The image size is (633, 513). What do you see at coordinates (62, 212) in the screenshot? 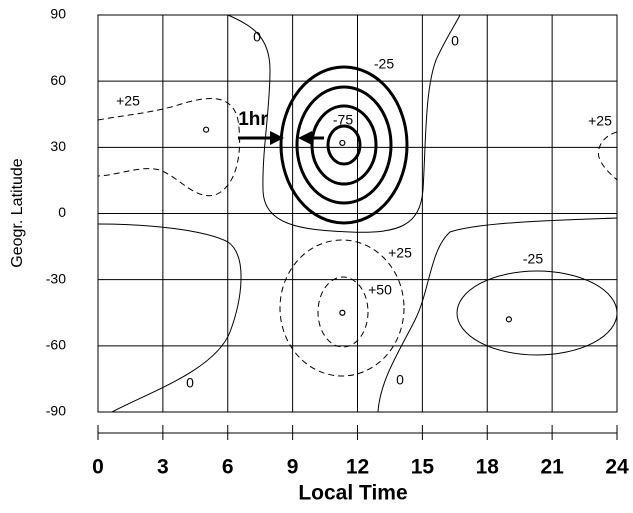
I see `y-tick-label: 0` at bounding box center [62, 212].